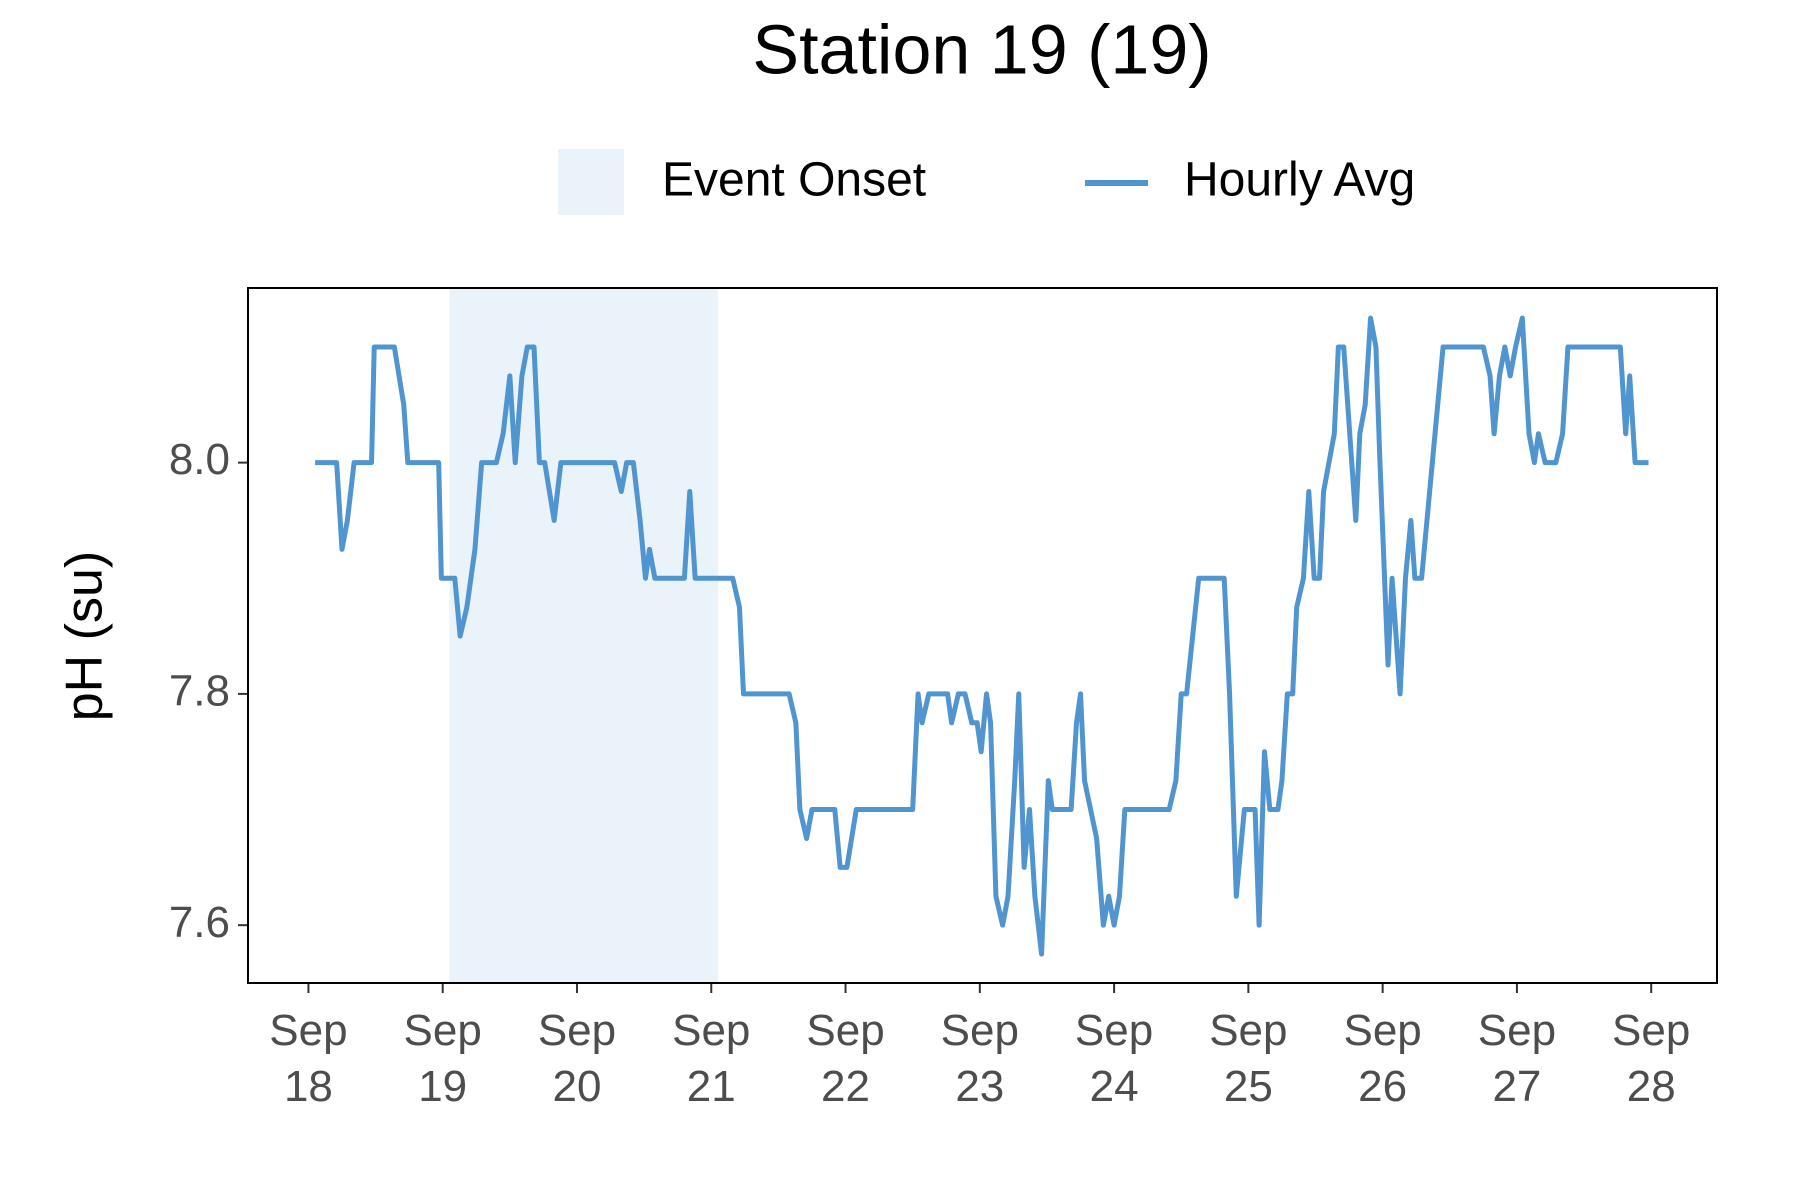  What do you see at coordinates (1114, 1058) in the screenshot?
I see `x-tick-label: Sep 24` at bounding box center [1114, 1058].